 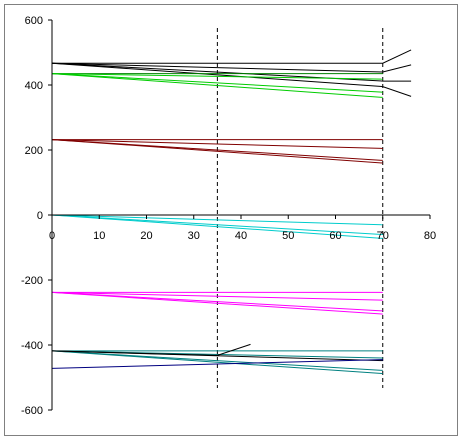 I want to click on y-tick-label-0: 0, so click(x=40, y=216).